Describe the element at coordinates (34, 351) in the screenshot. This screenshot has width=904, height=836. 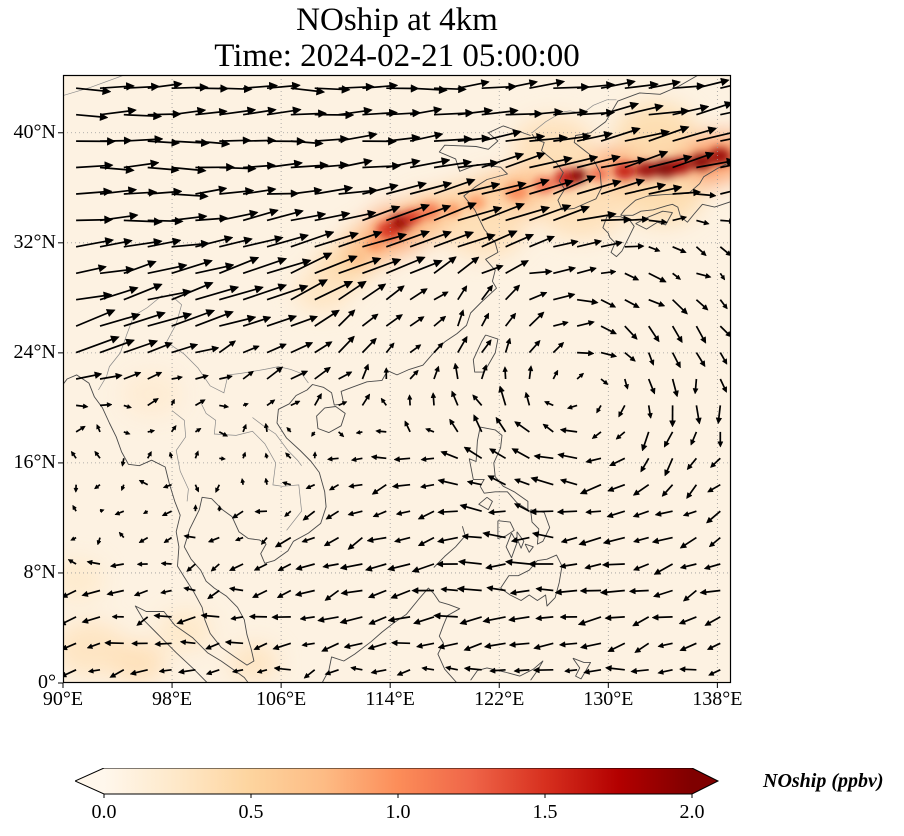
I see `y-tick-label: 24°N` at that location.